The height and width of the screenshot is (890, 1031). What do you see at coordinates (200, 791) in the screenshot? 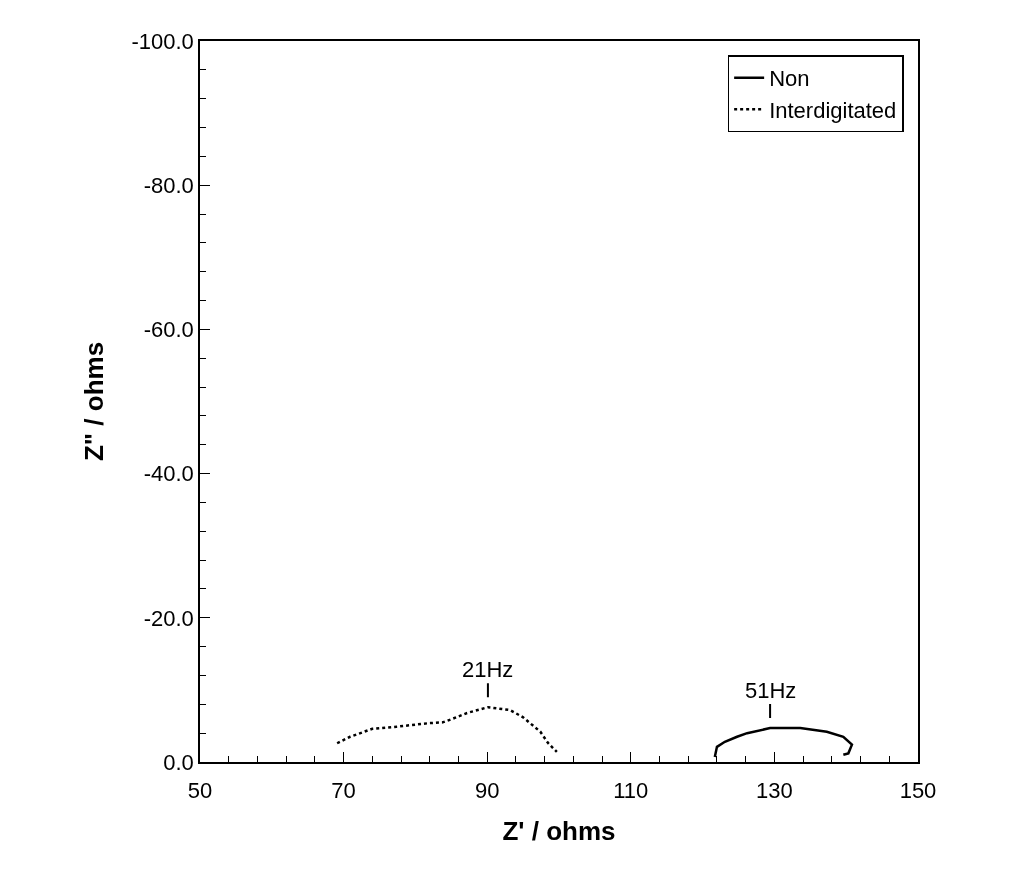
I see `x-tick-label: 50` at bounding box center [200, 791].